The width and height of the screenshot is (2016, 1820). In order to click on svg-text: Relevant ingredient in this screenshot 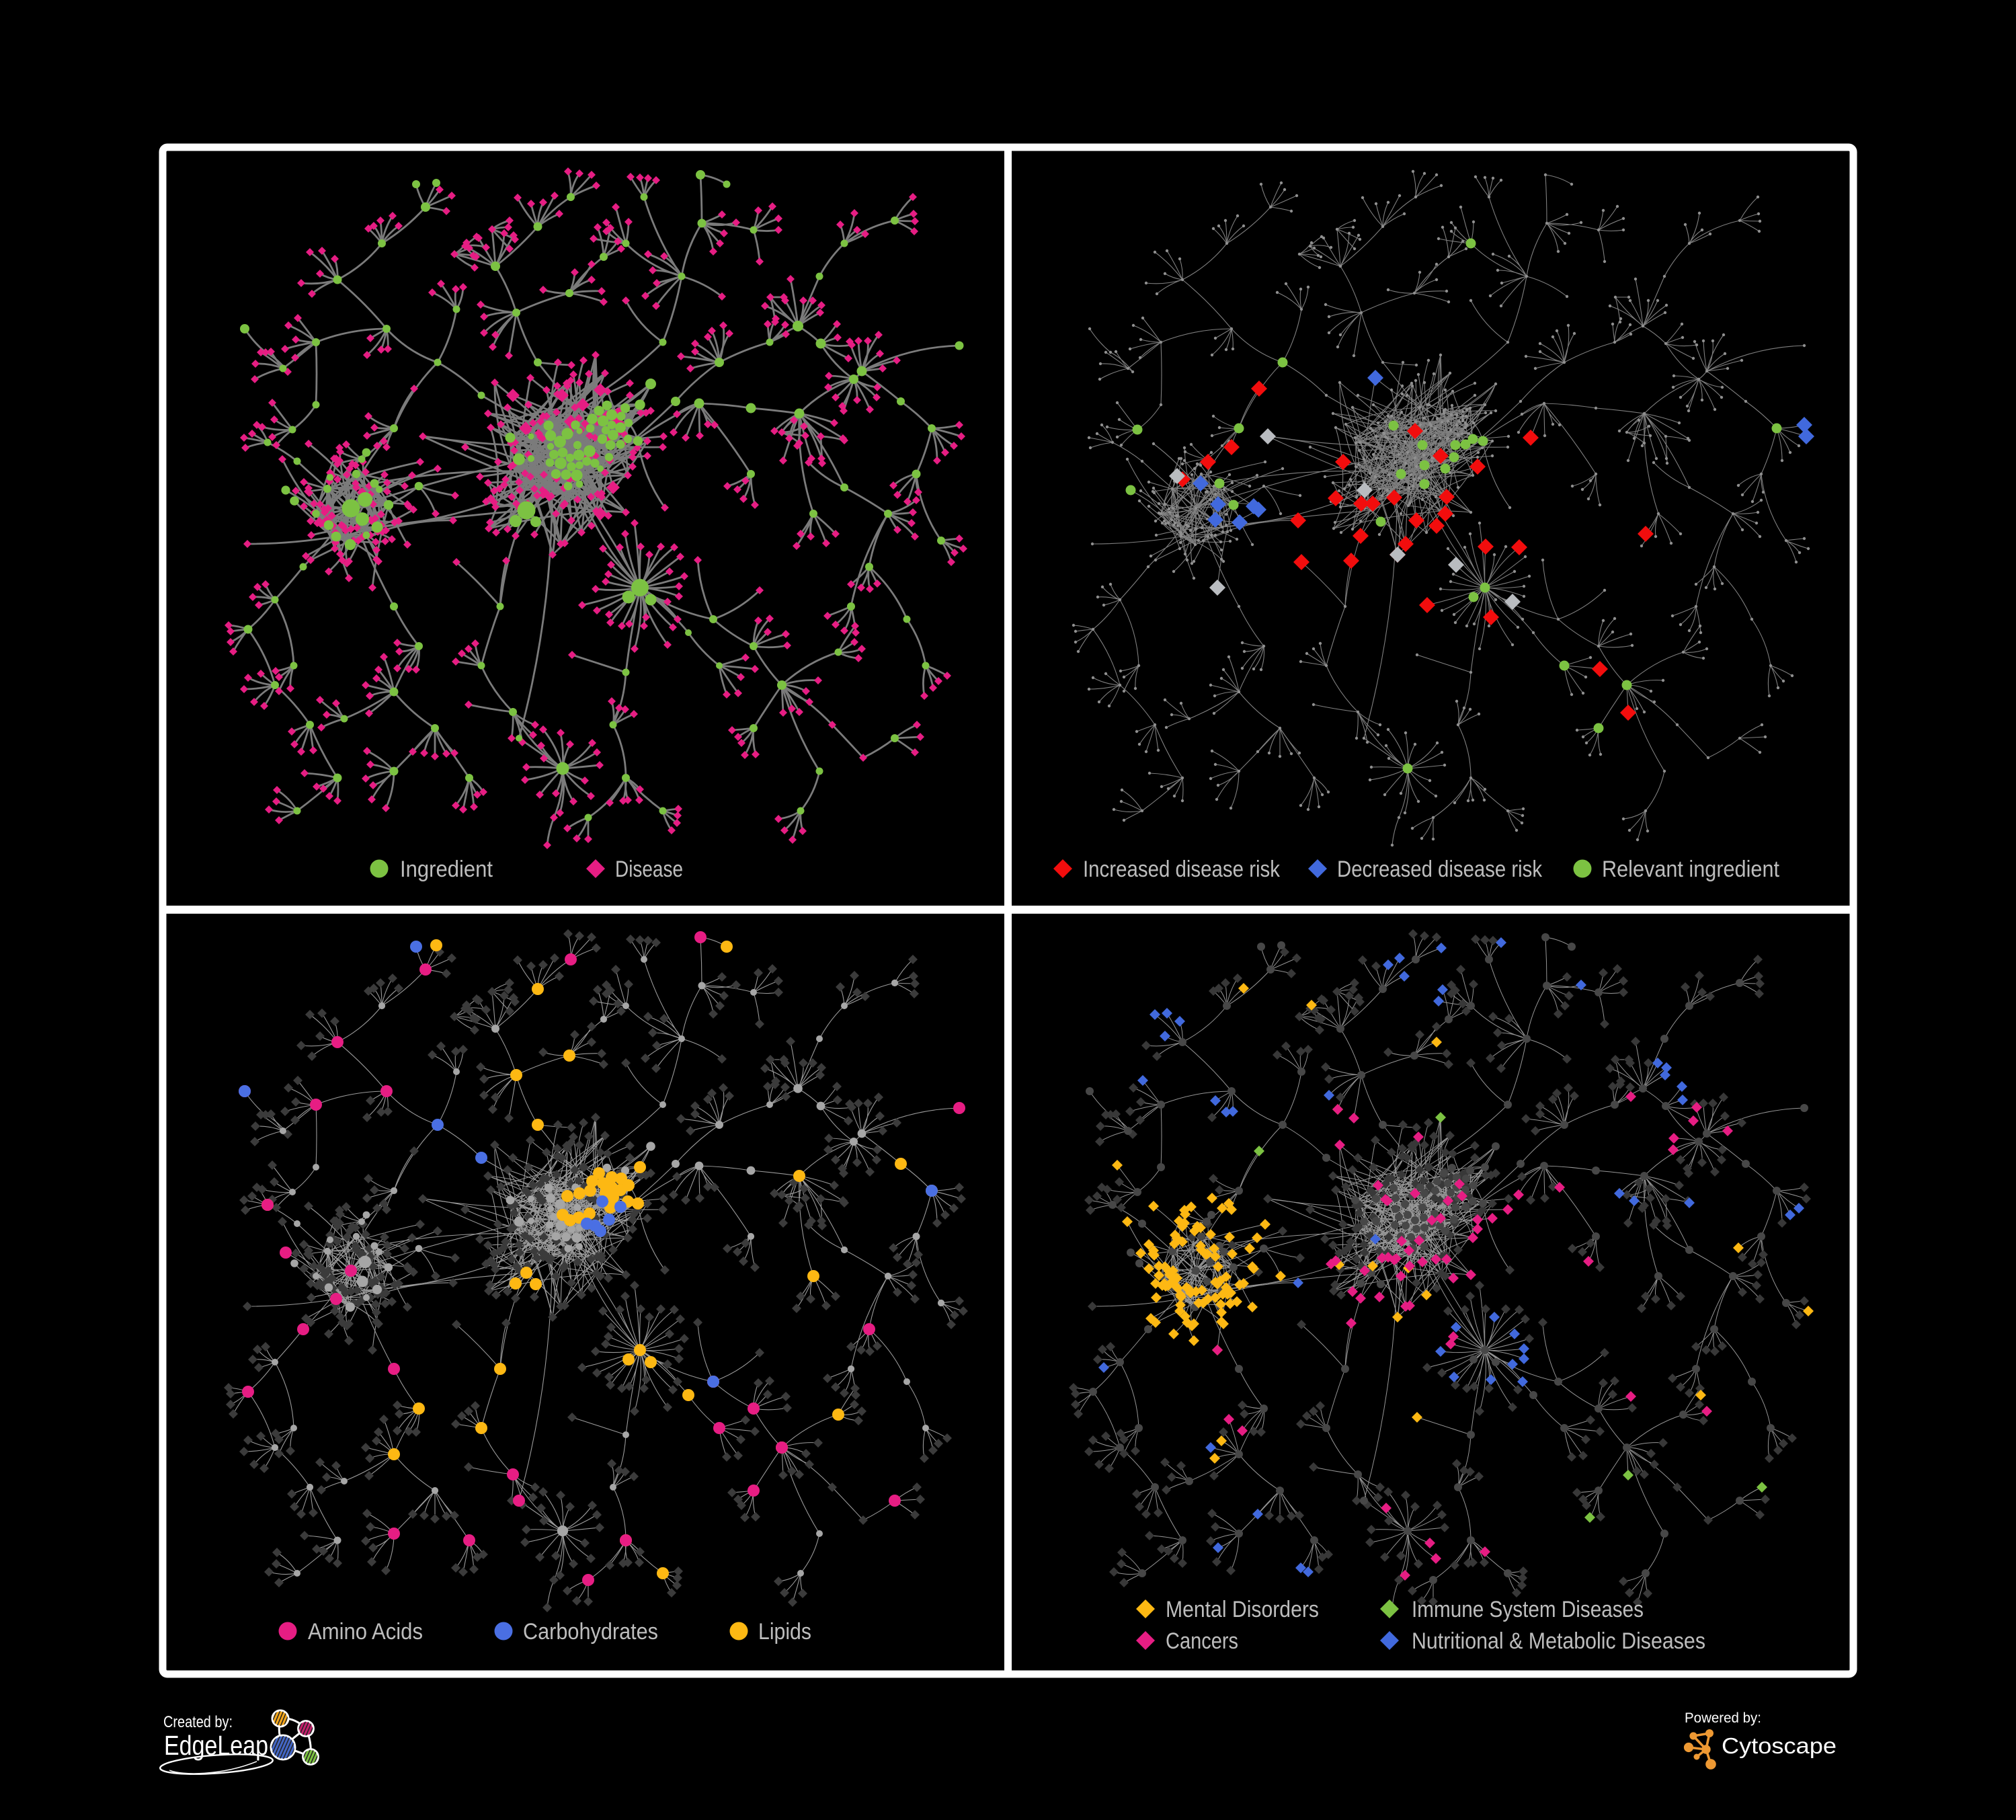, I will do `click(1690, 869)`.